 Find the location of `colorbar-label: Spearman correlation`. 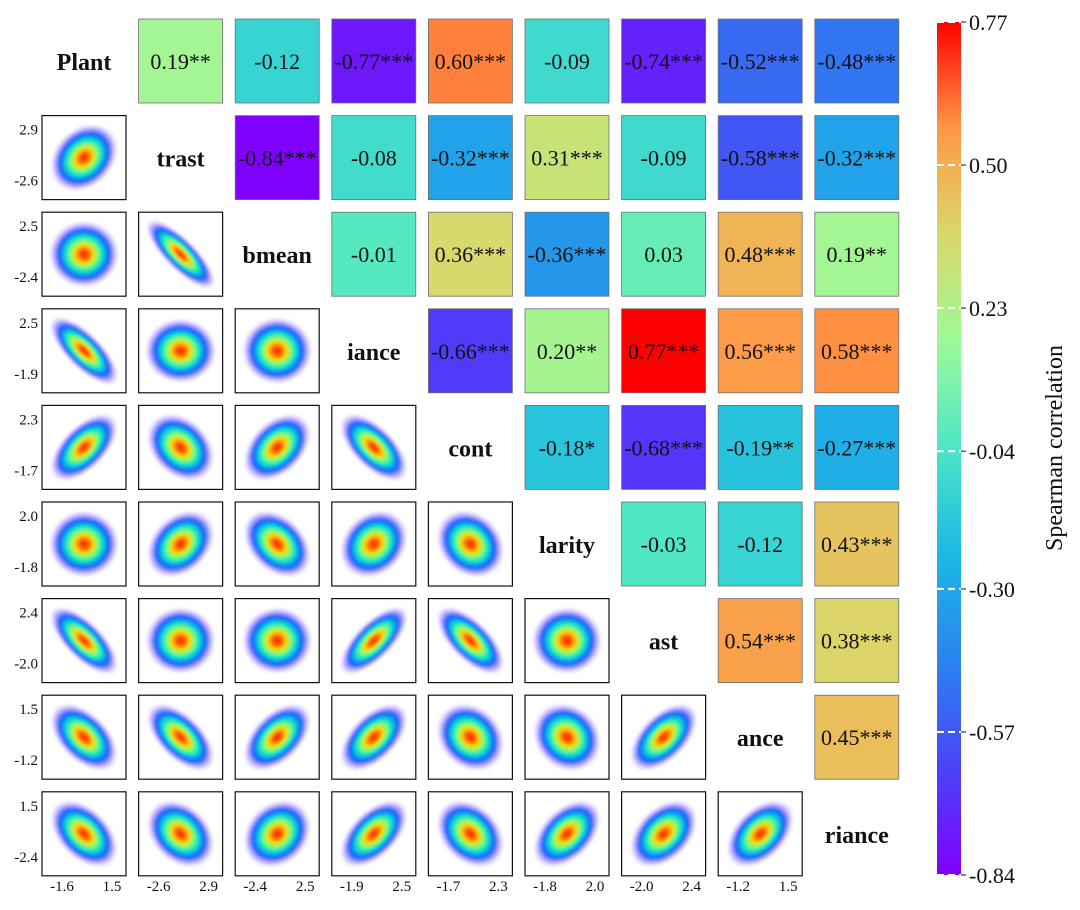

colorbar-label: Spearman correlation is located at coordinates (1055, 448).